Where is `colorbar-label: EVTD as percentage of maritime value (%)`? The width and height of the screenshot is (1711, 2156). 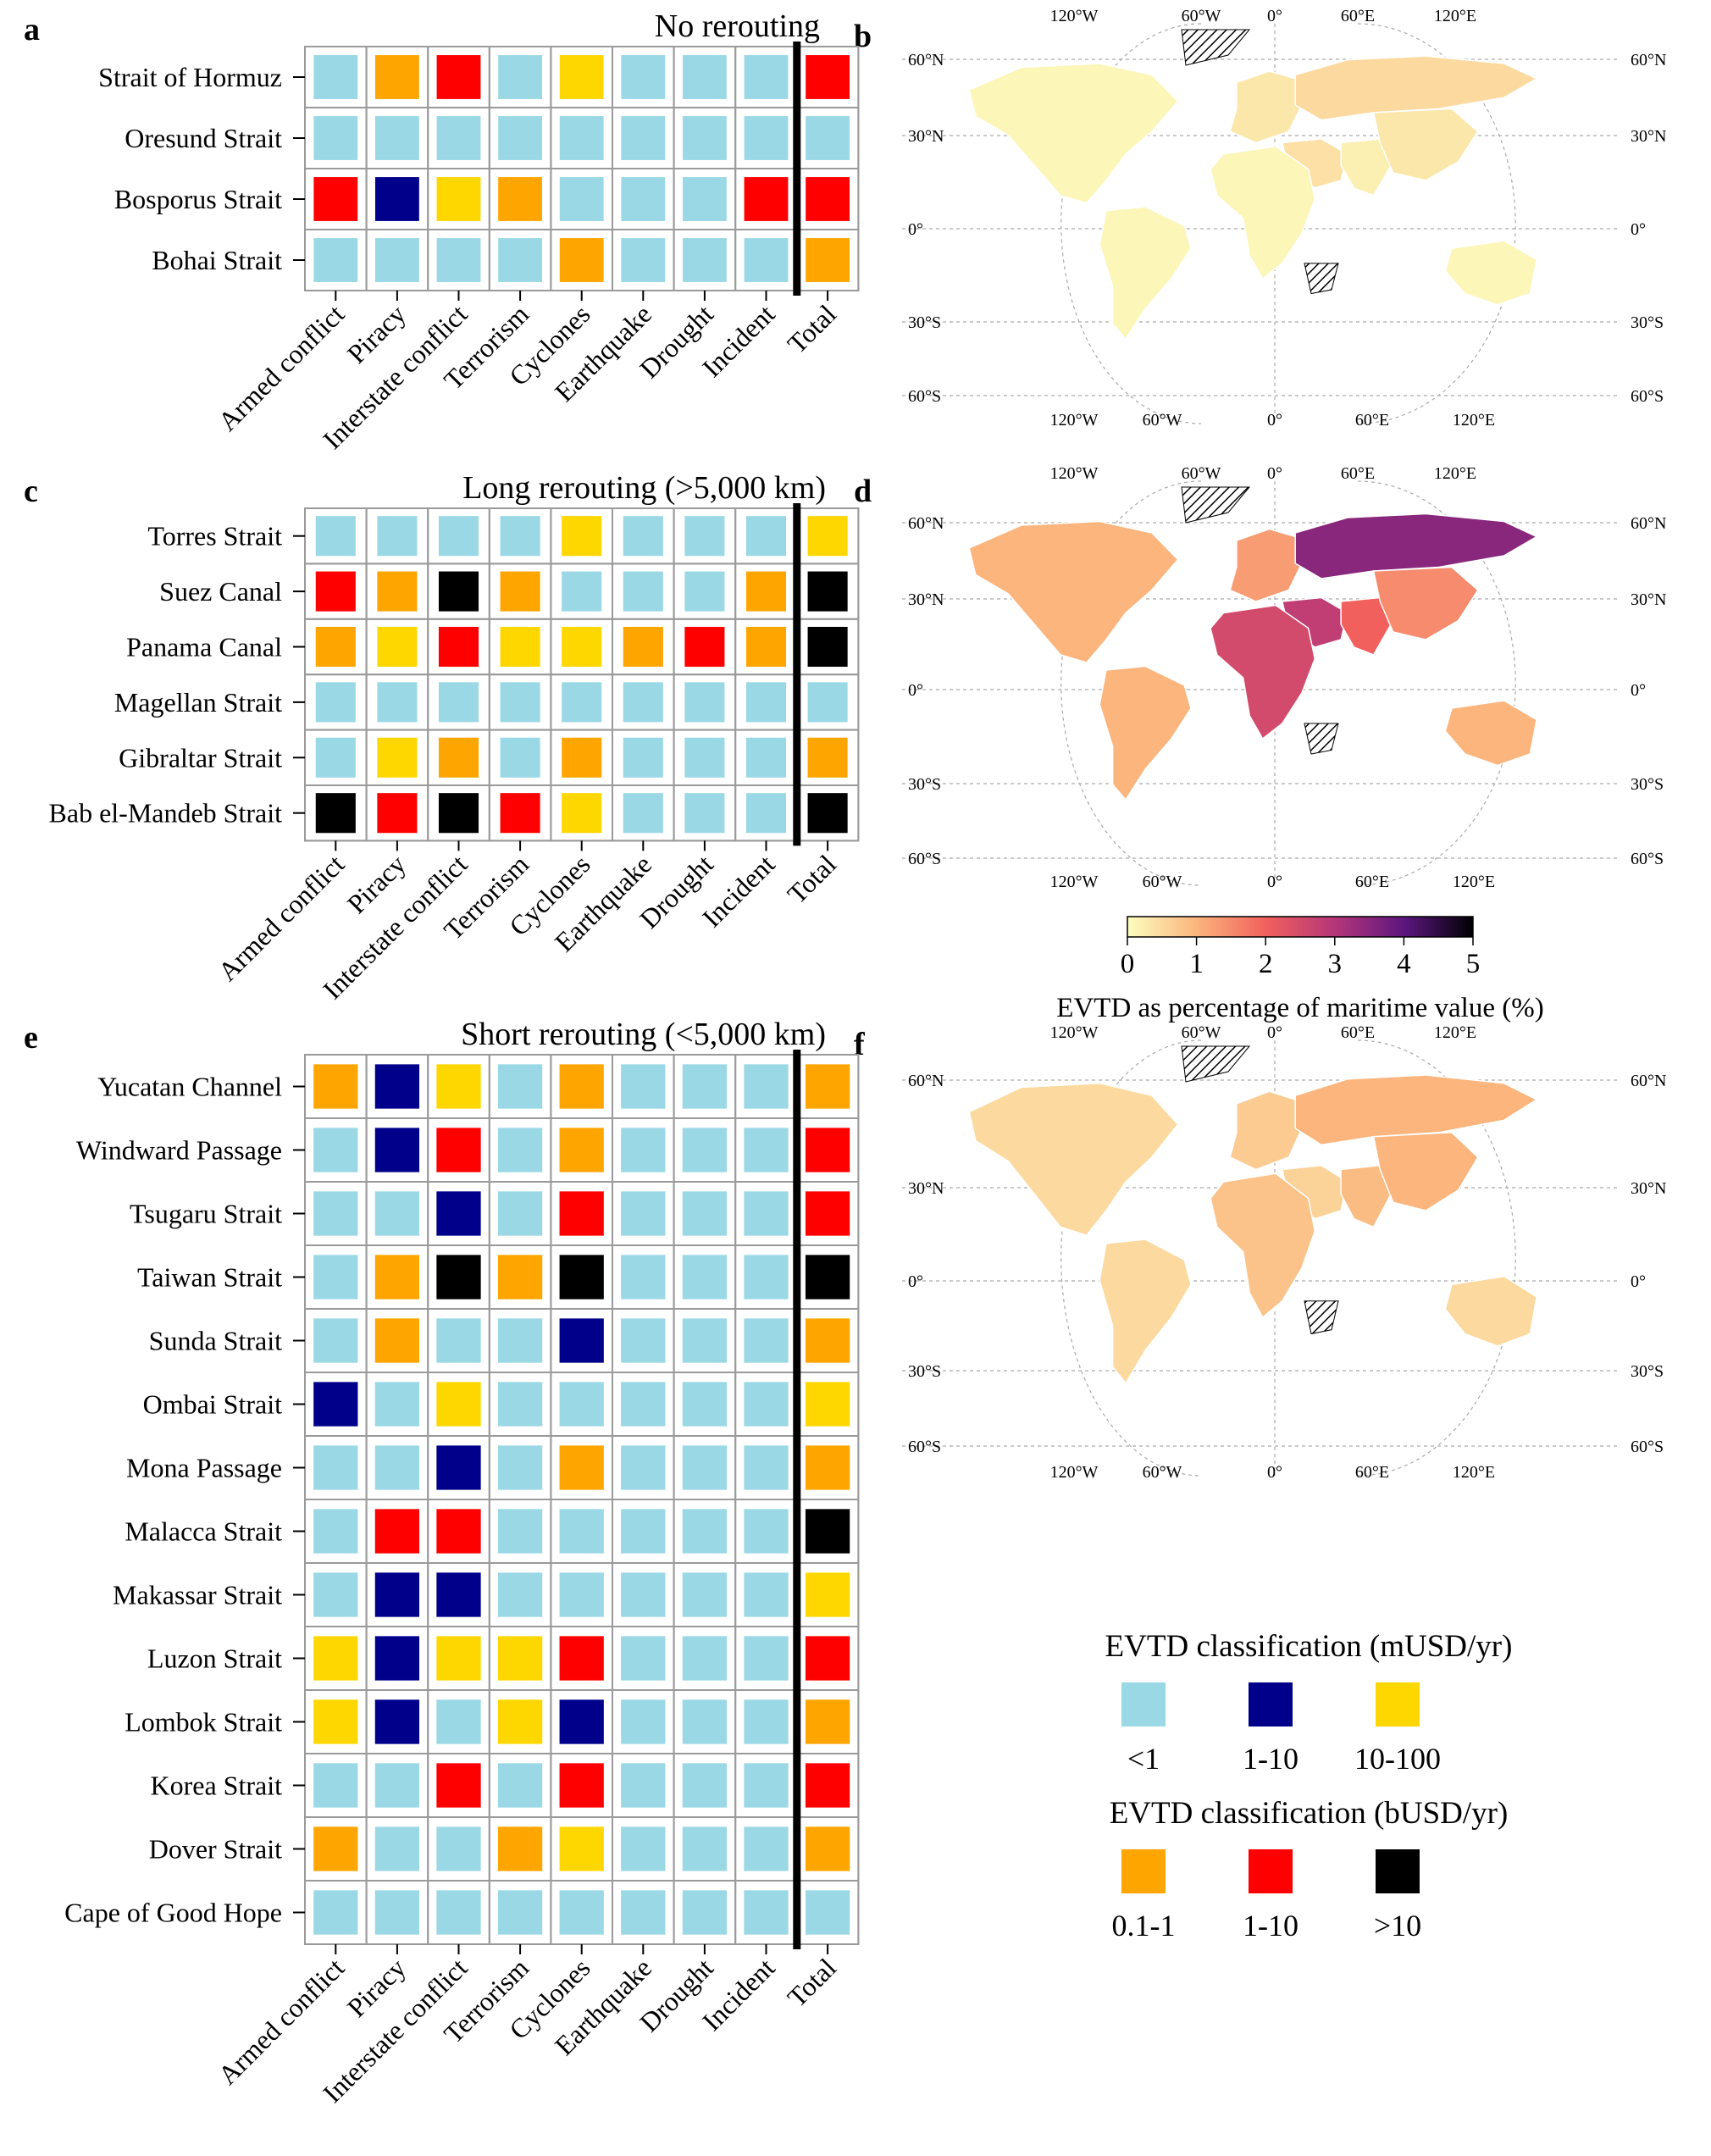 colorbar-label: EVTD as percentage of maritime value (%) is located at coordinates (1299, 1008).